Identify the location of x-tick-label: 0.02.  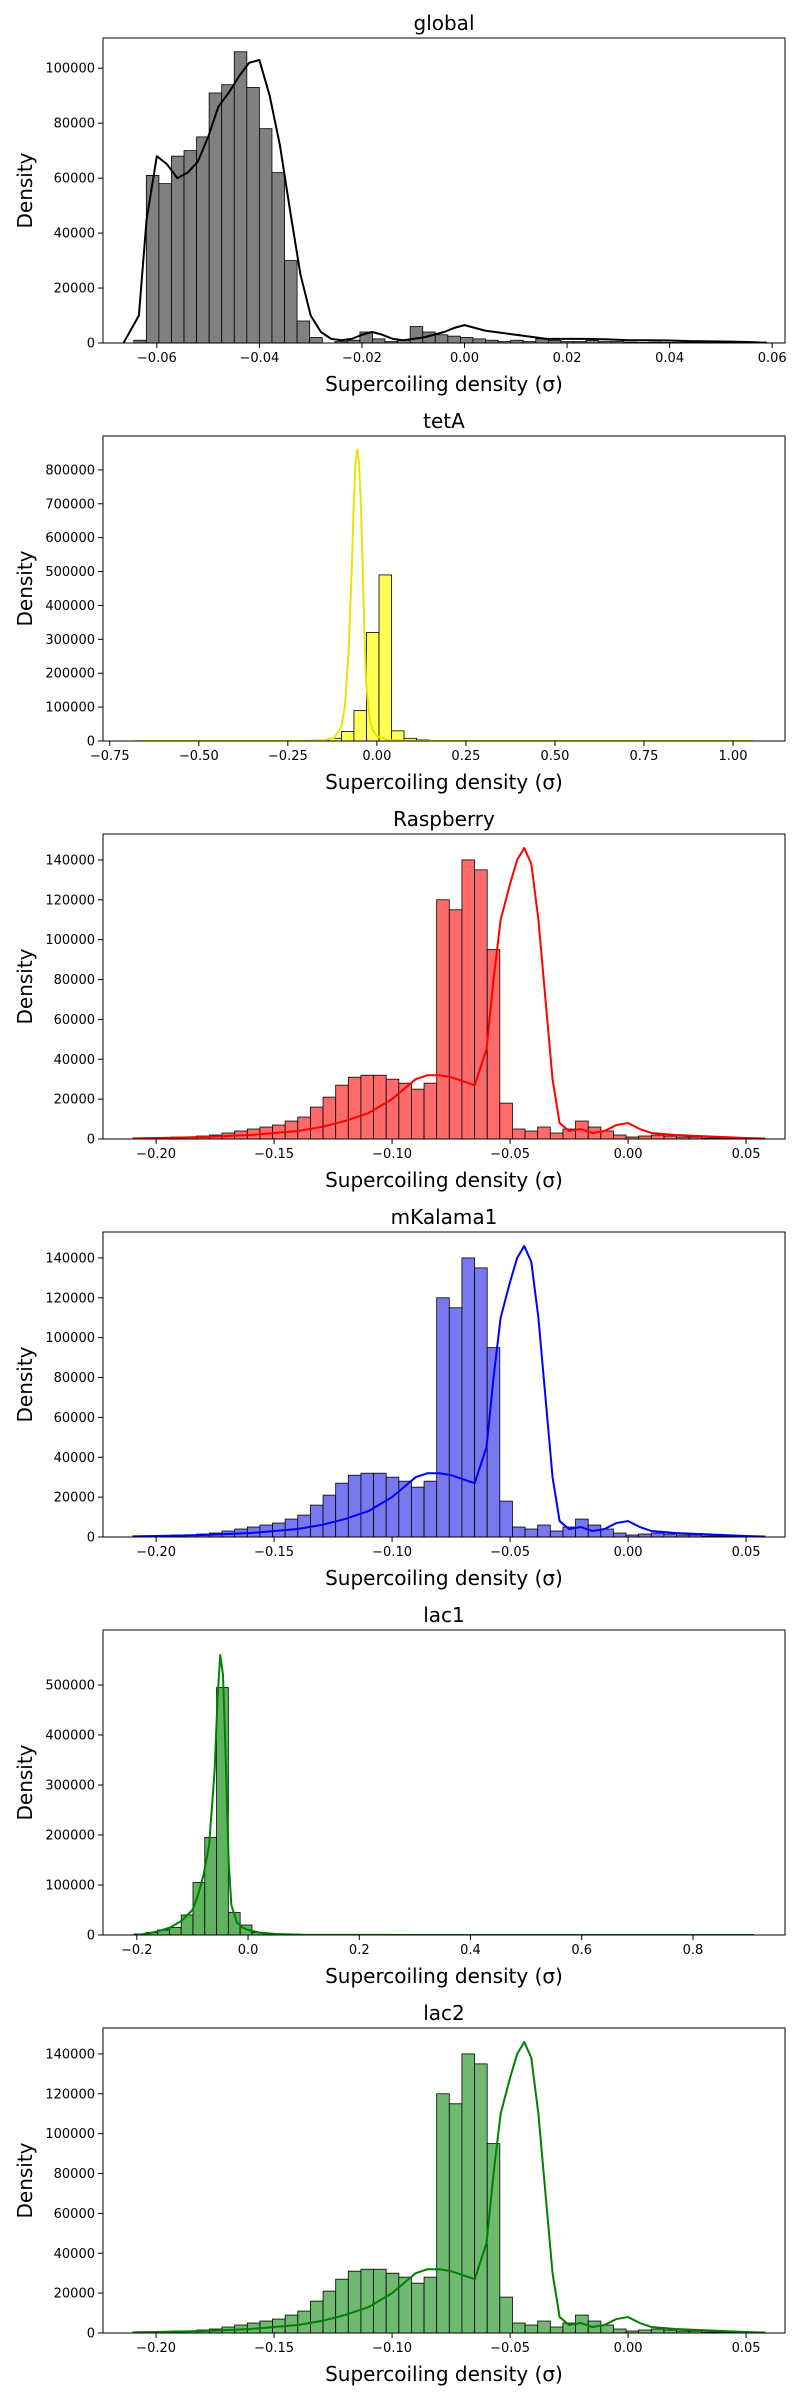
(567, 358).